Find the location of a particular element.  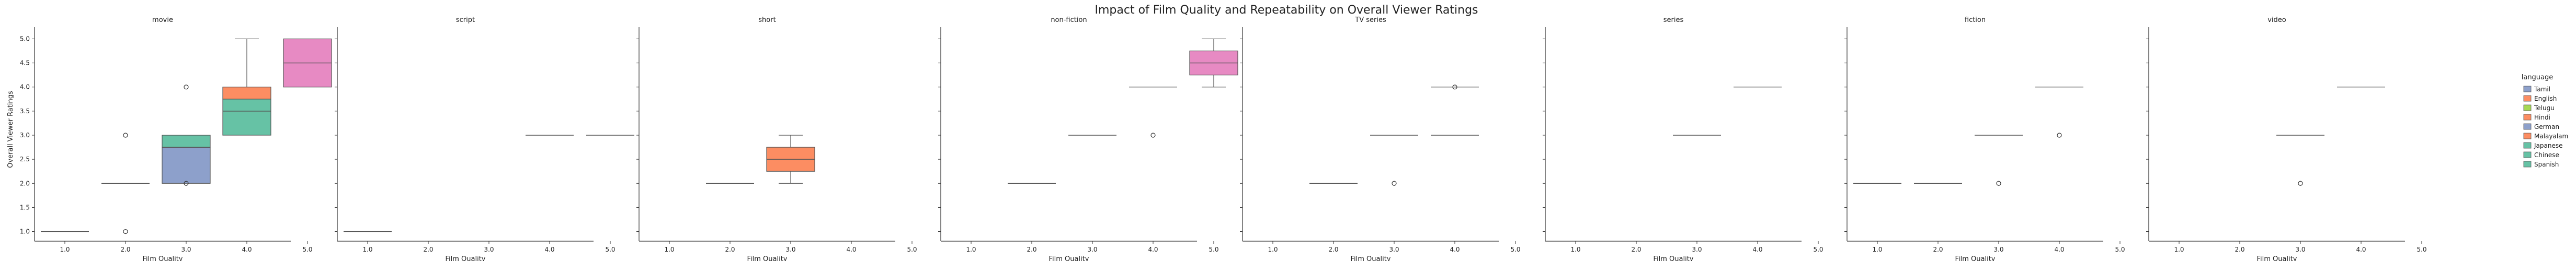

legend-label: English is located at coordinates (2546, 98).